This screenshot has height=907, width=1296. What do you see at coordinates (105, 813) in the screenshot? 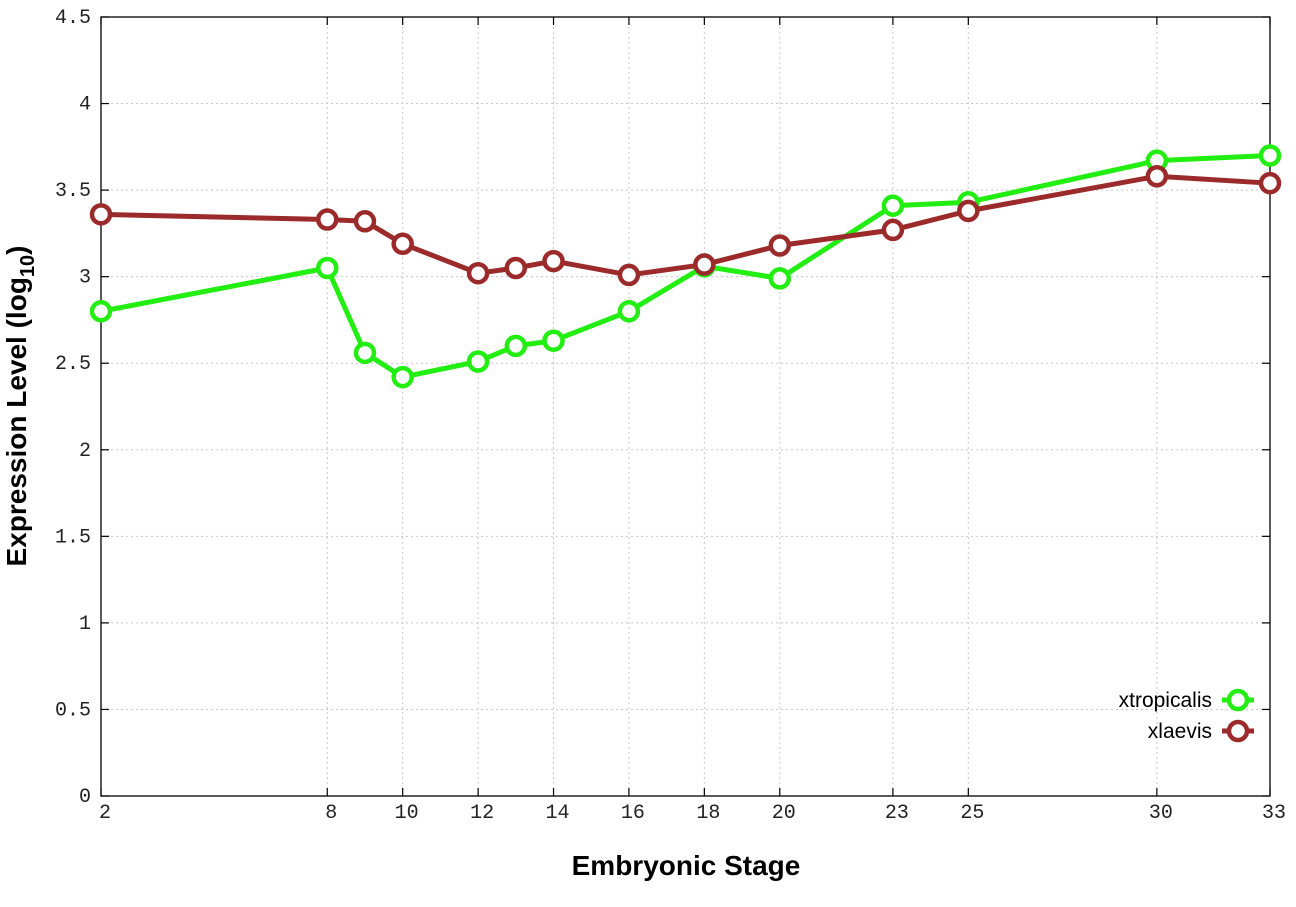
I see `x-tick-label: 2` at bounding box center [105, 813].